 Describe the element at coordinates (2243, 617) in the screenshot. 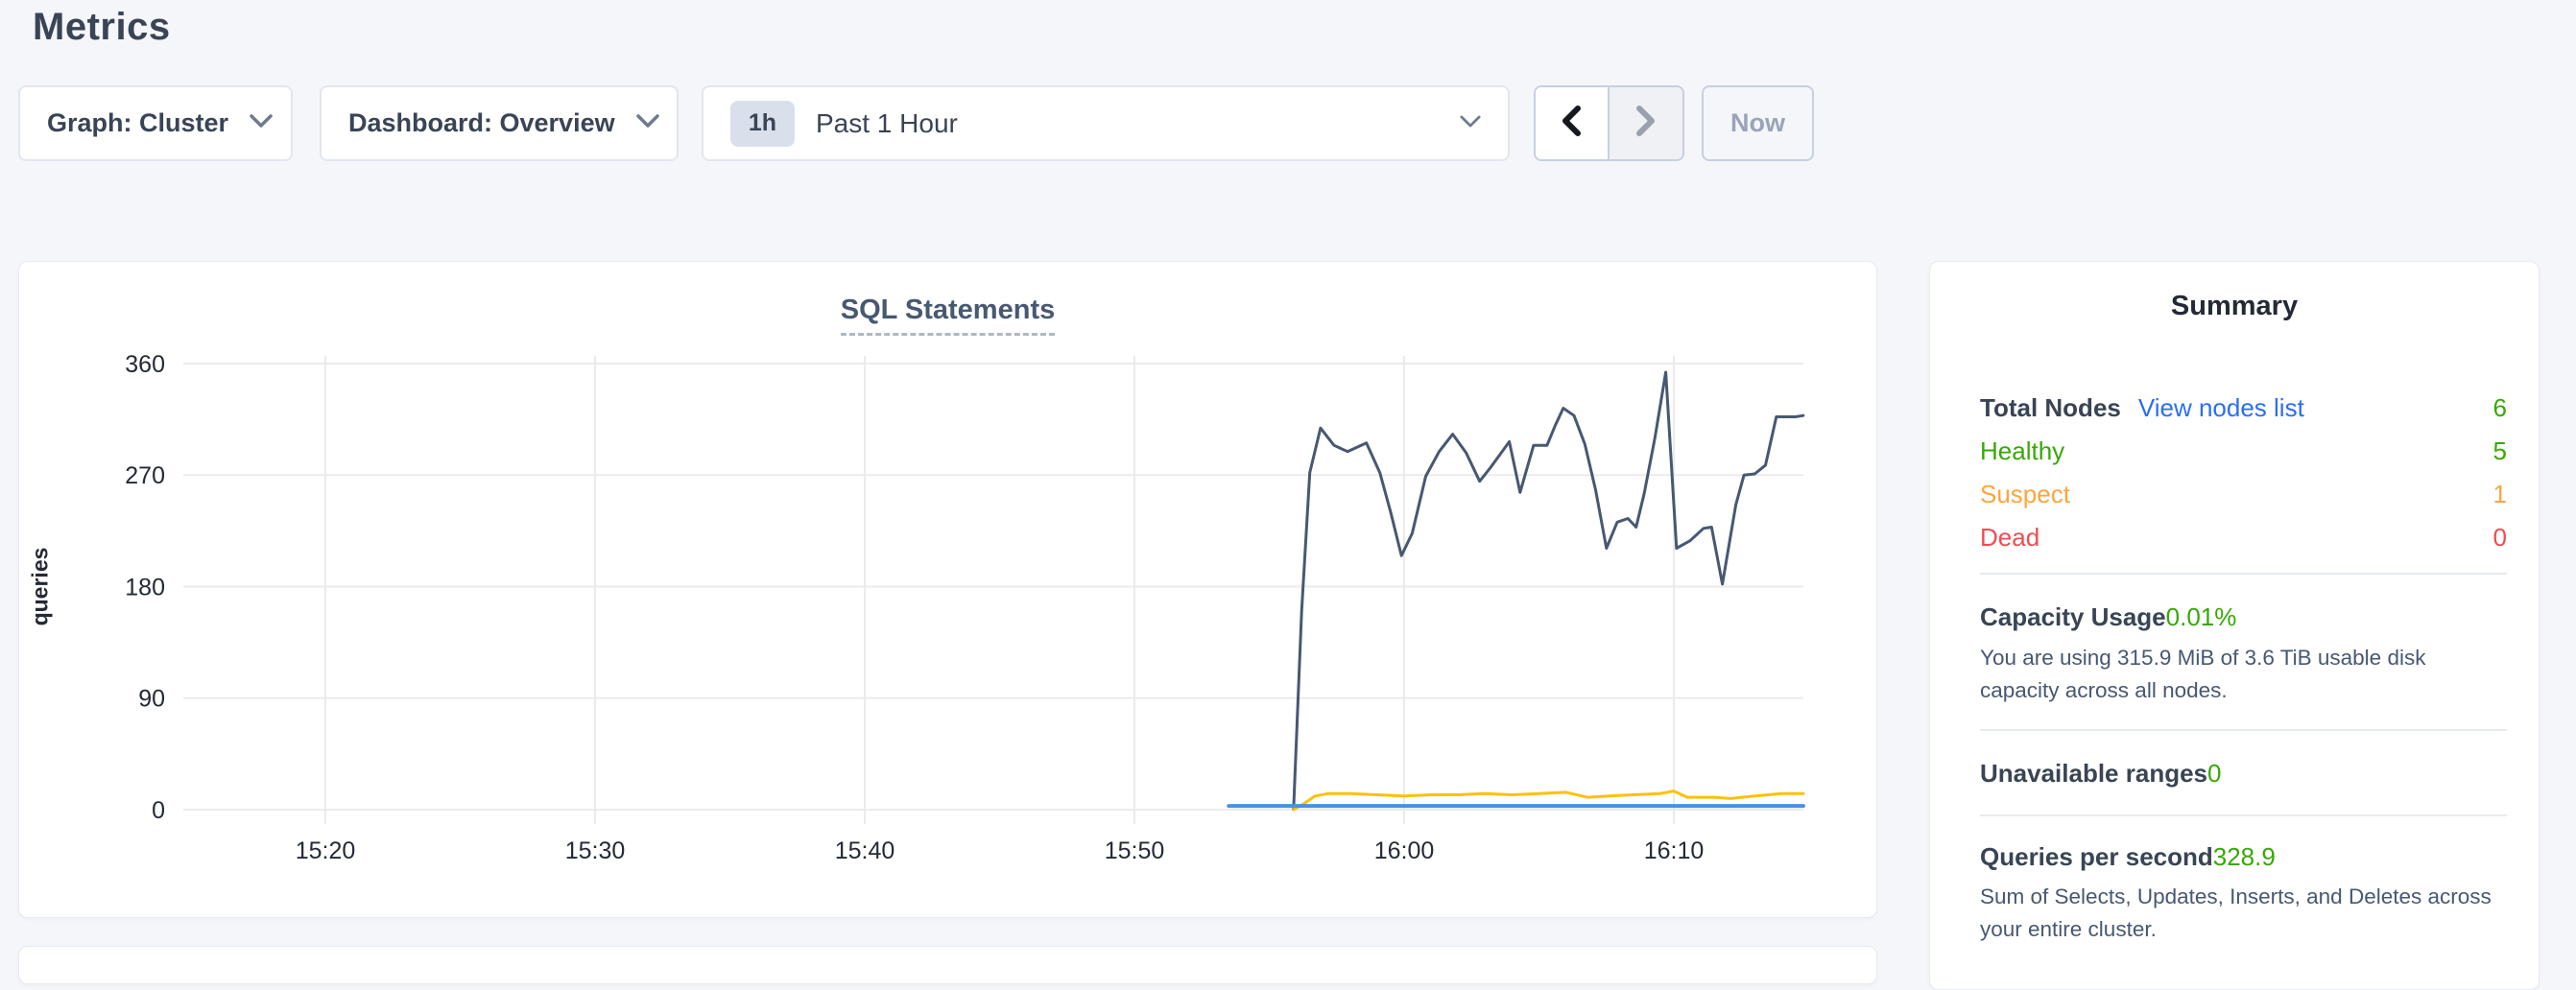

I see `capacity-usage-row: Capacity Usage 0.01%` at that location.